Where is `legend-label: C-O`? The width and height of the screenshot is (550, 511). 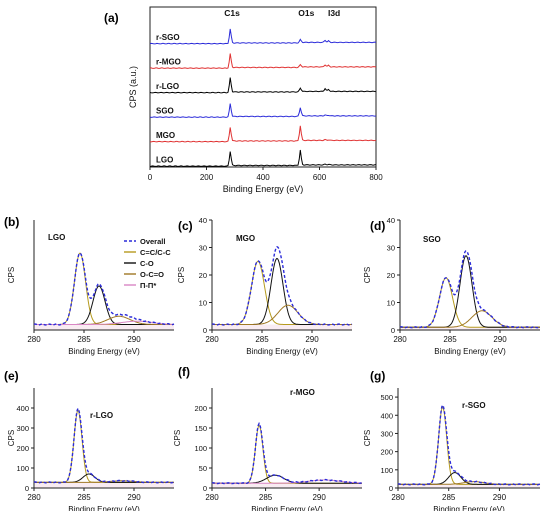 legend-label: C-O is located at coordinates (147, 263).